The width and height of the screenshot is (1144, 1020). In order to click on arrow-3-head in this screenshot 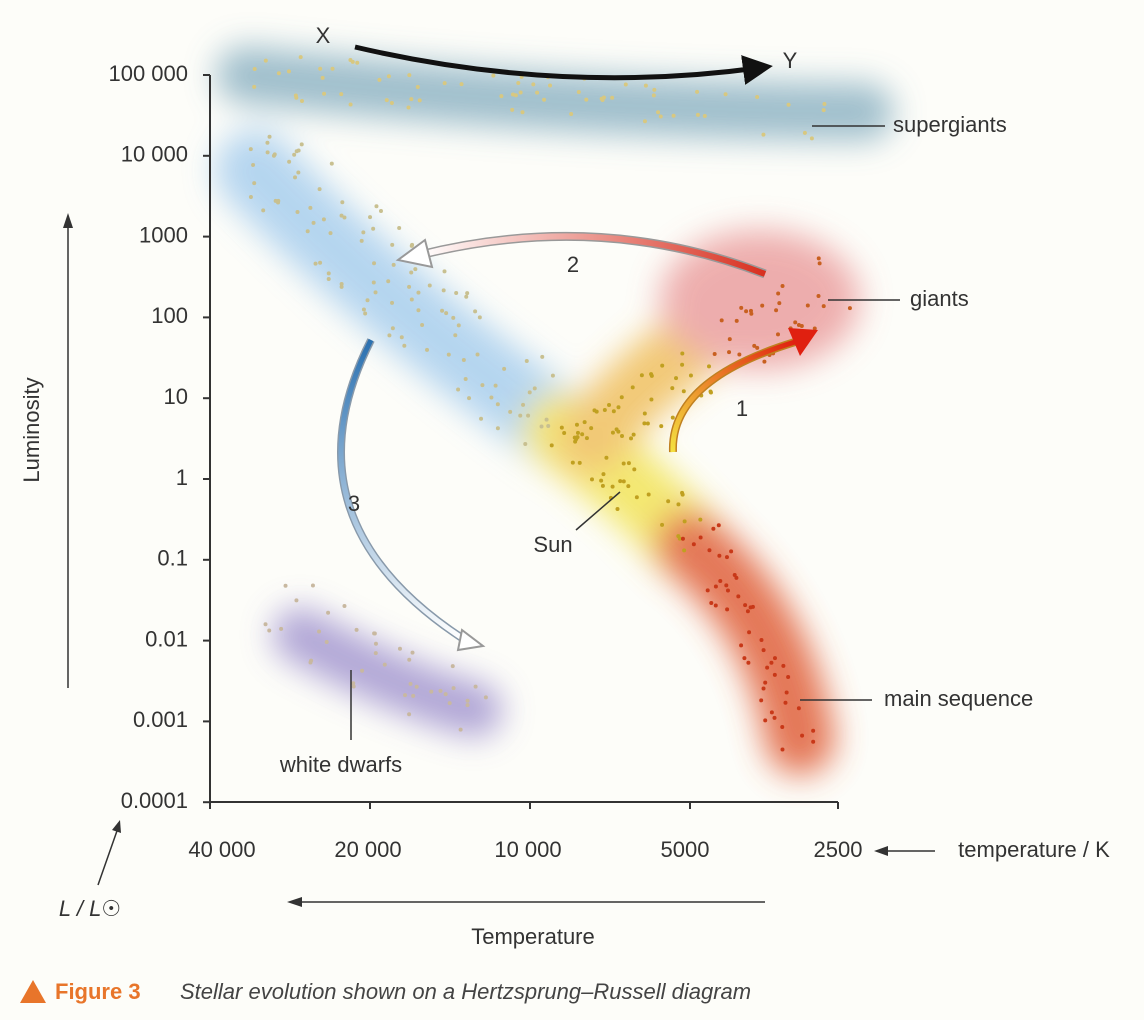, I will do `click(471, 640)`.